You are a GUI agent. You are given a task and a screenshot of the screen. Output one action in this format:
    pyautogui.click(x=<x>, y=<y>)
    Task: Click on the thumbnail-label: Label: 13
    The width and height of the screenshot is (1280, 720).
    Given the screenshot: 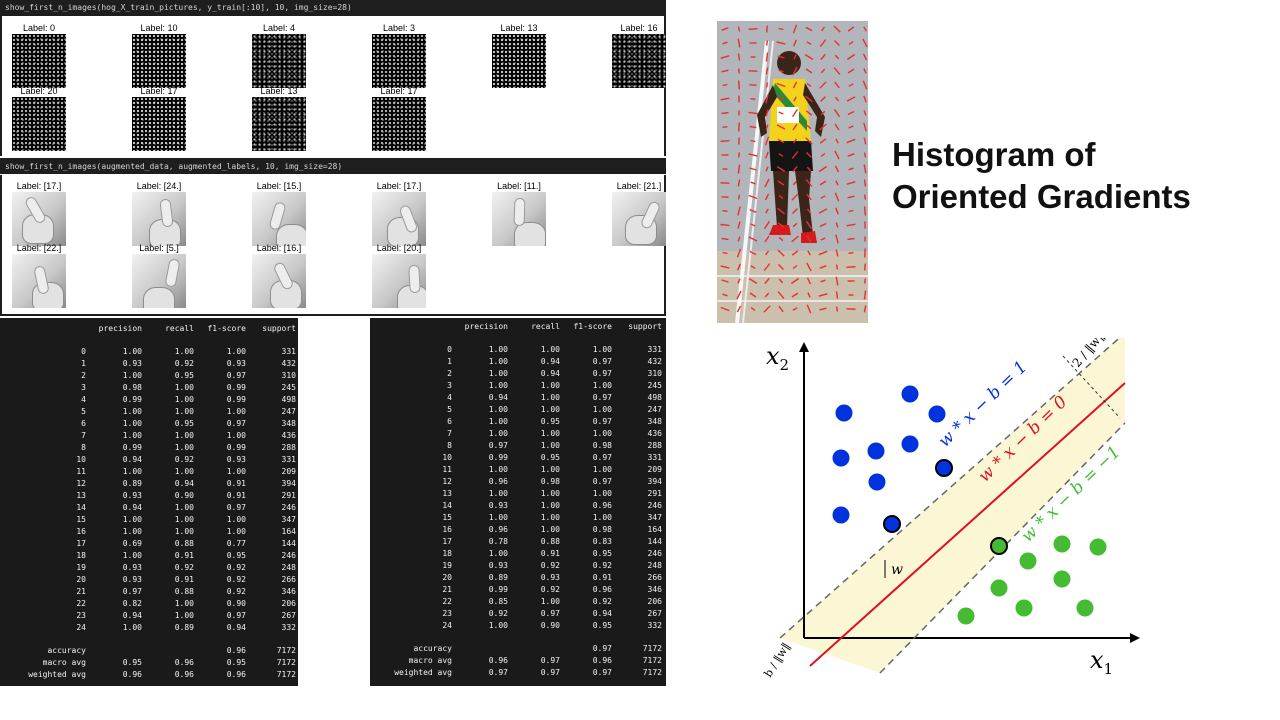 What is the action you would take?
    pyautogui.click(x=279, y=91)
    